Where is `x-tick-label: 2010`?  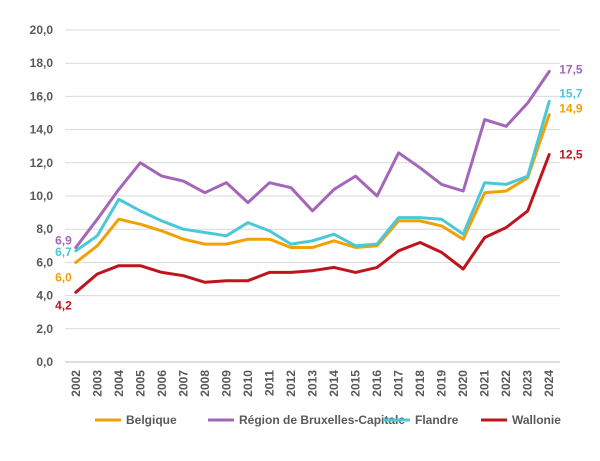
x-tick-label: 2010 is located at coordinates (248, 383).